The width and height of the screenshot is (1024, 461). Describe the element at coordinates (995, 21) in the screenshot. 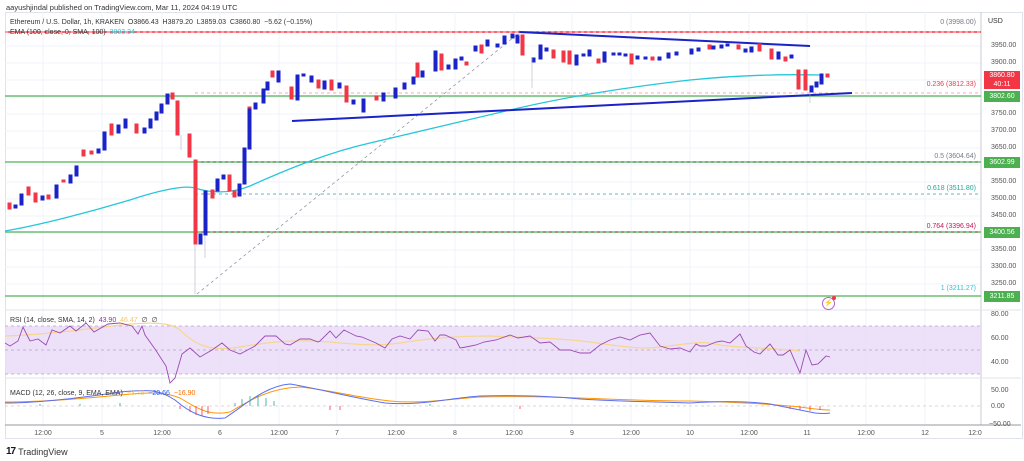

I see `currency-label: USD` at that location.